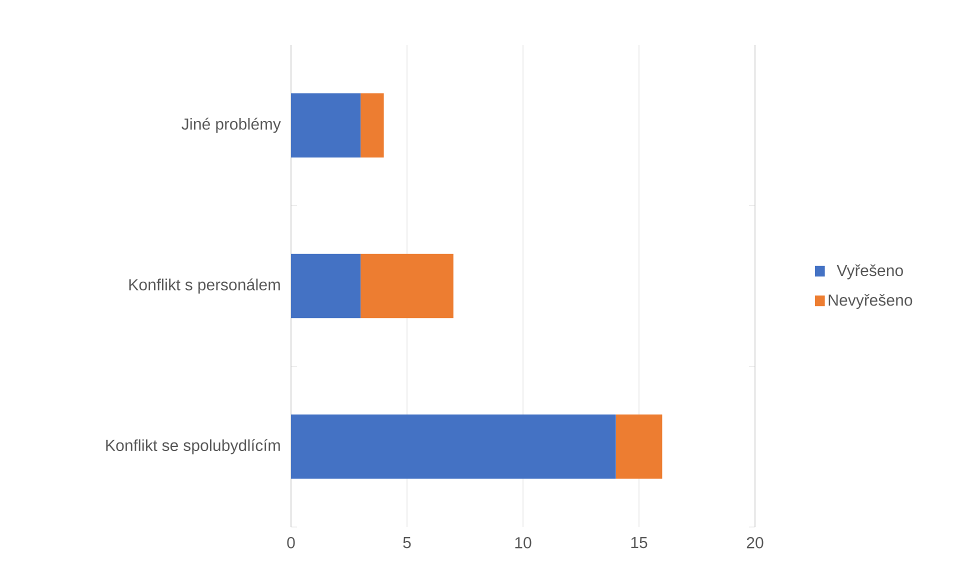  I want to click on x-tick-label: 20, so click(755, 542).